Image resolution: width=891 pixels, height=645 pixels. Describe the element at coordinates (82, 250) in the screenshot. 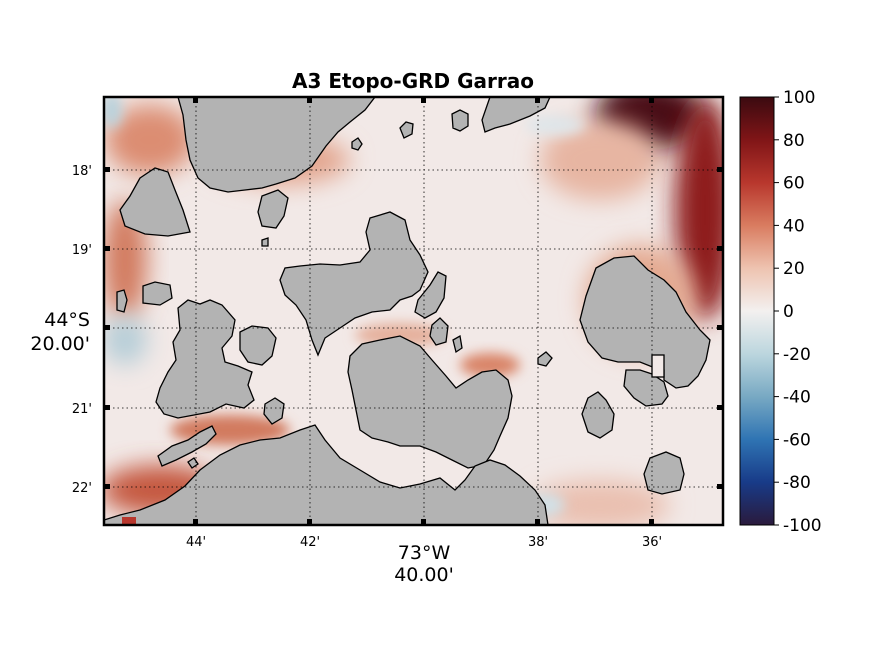

I see `y-tick-label: 19'` at that location.